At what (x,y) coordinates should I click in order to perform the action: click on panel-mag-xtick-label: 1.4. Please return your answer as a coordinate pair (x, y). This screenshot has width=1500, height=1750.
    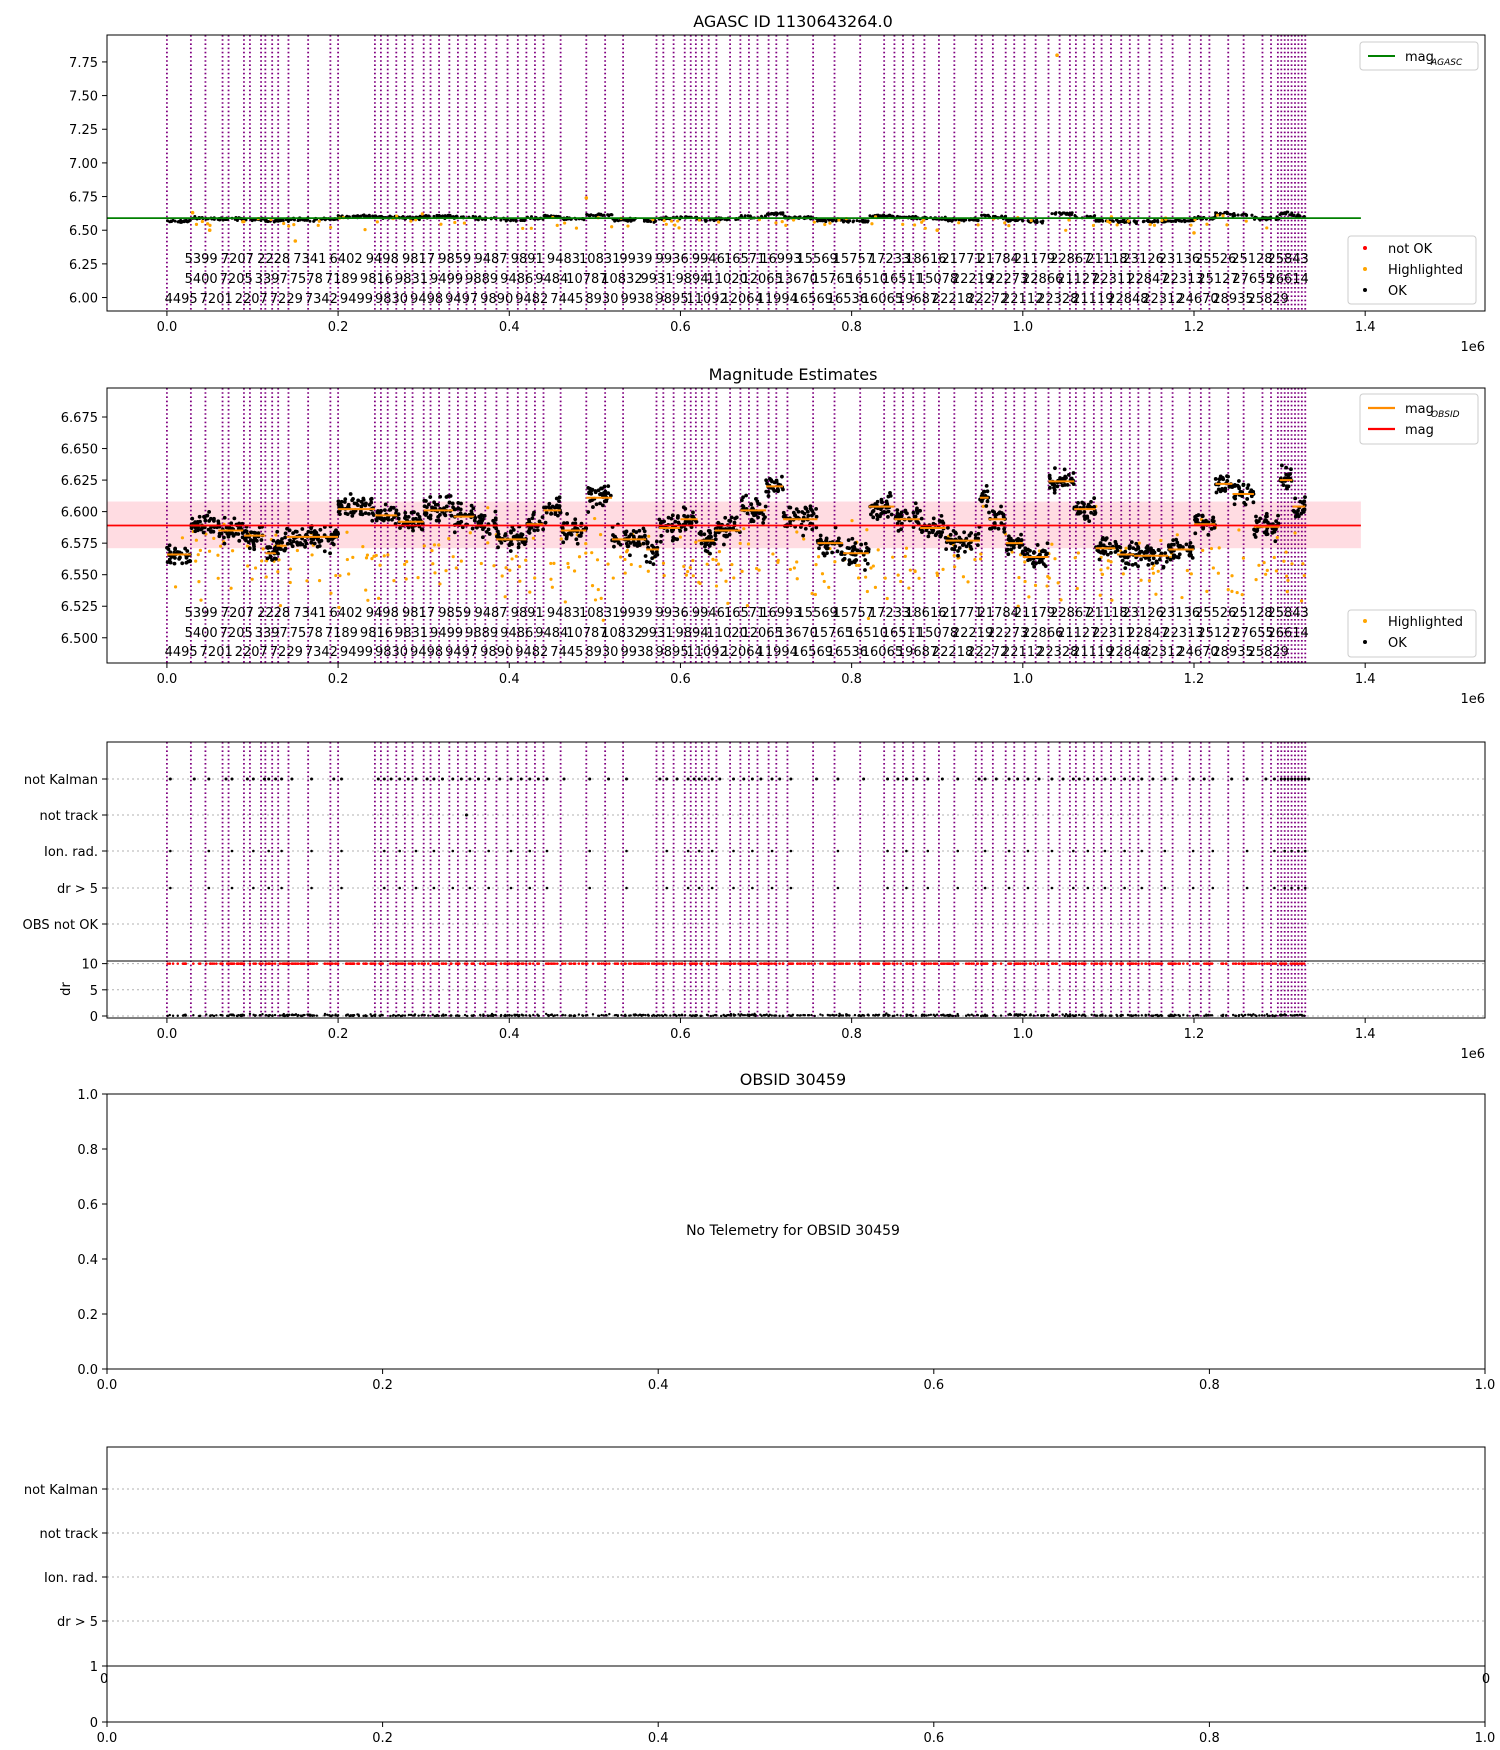
    Looking at the image, I should click on (1365, 679).